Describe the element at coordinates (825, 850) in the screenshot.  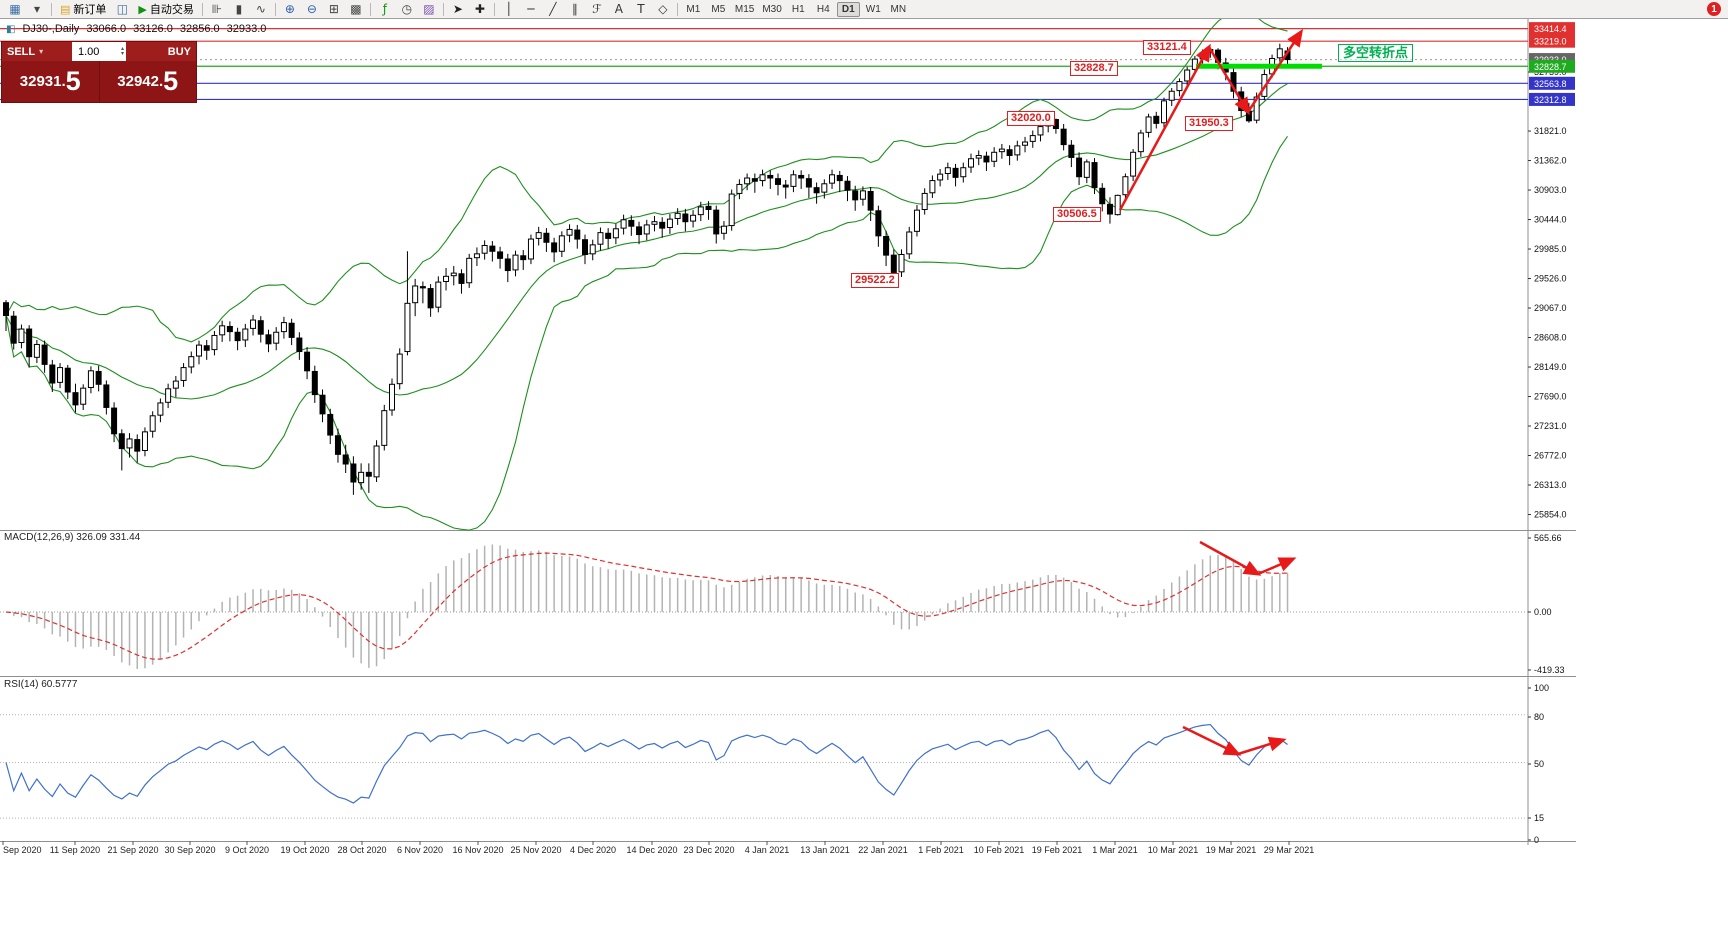
I see `svg-text: 13 Jan 2021` at that location.